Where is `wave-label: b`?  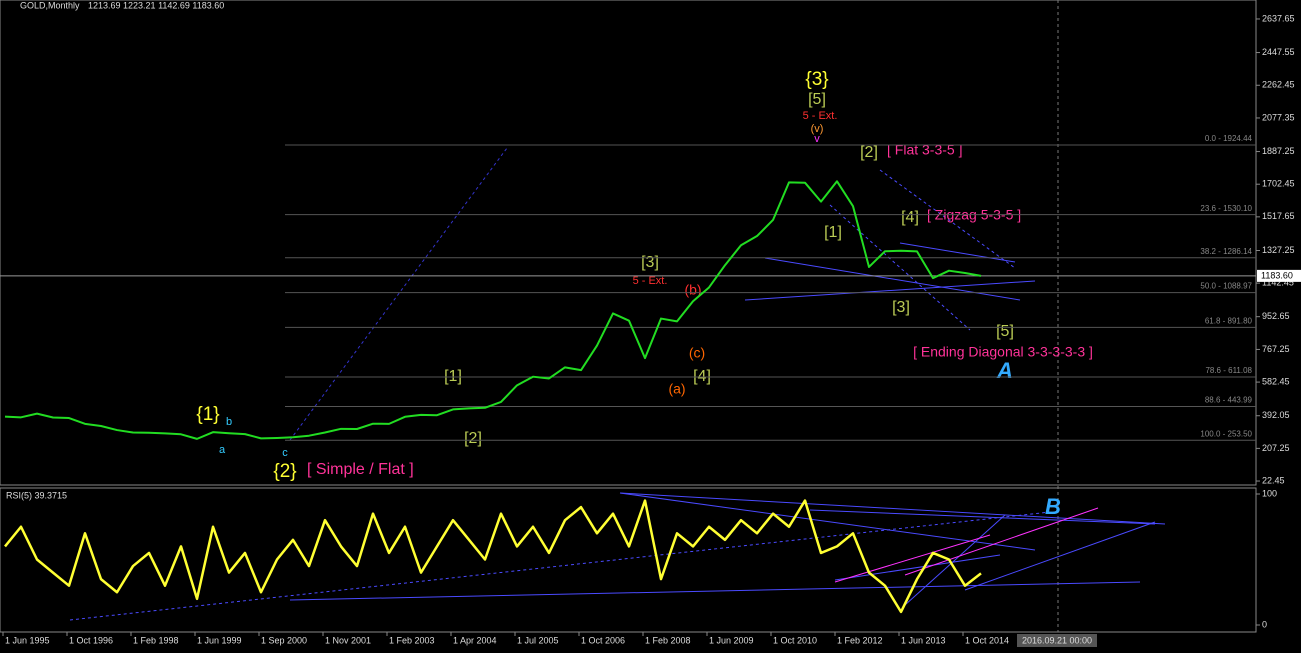
wave-label: b is located at coordinates (229, 422).